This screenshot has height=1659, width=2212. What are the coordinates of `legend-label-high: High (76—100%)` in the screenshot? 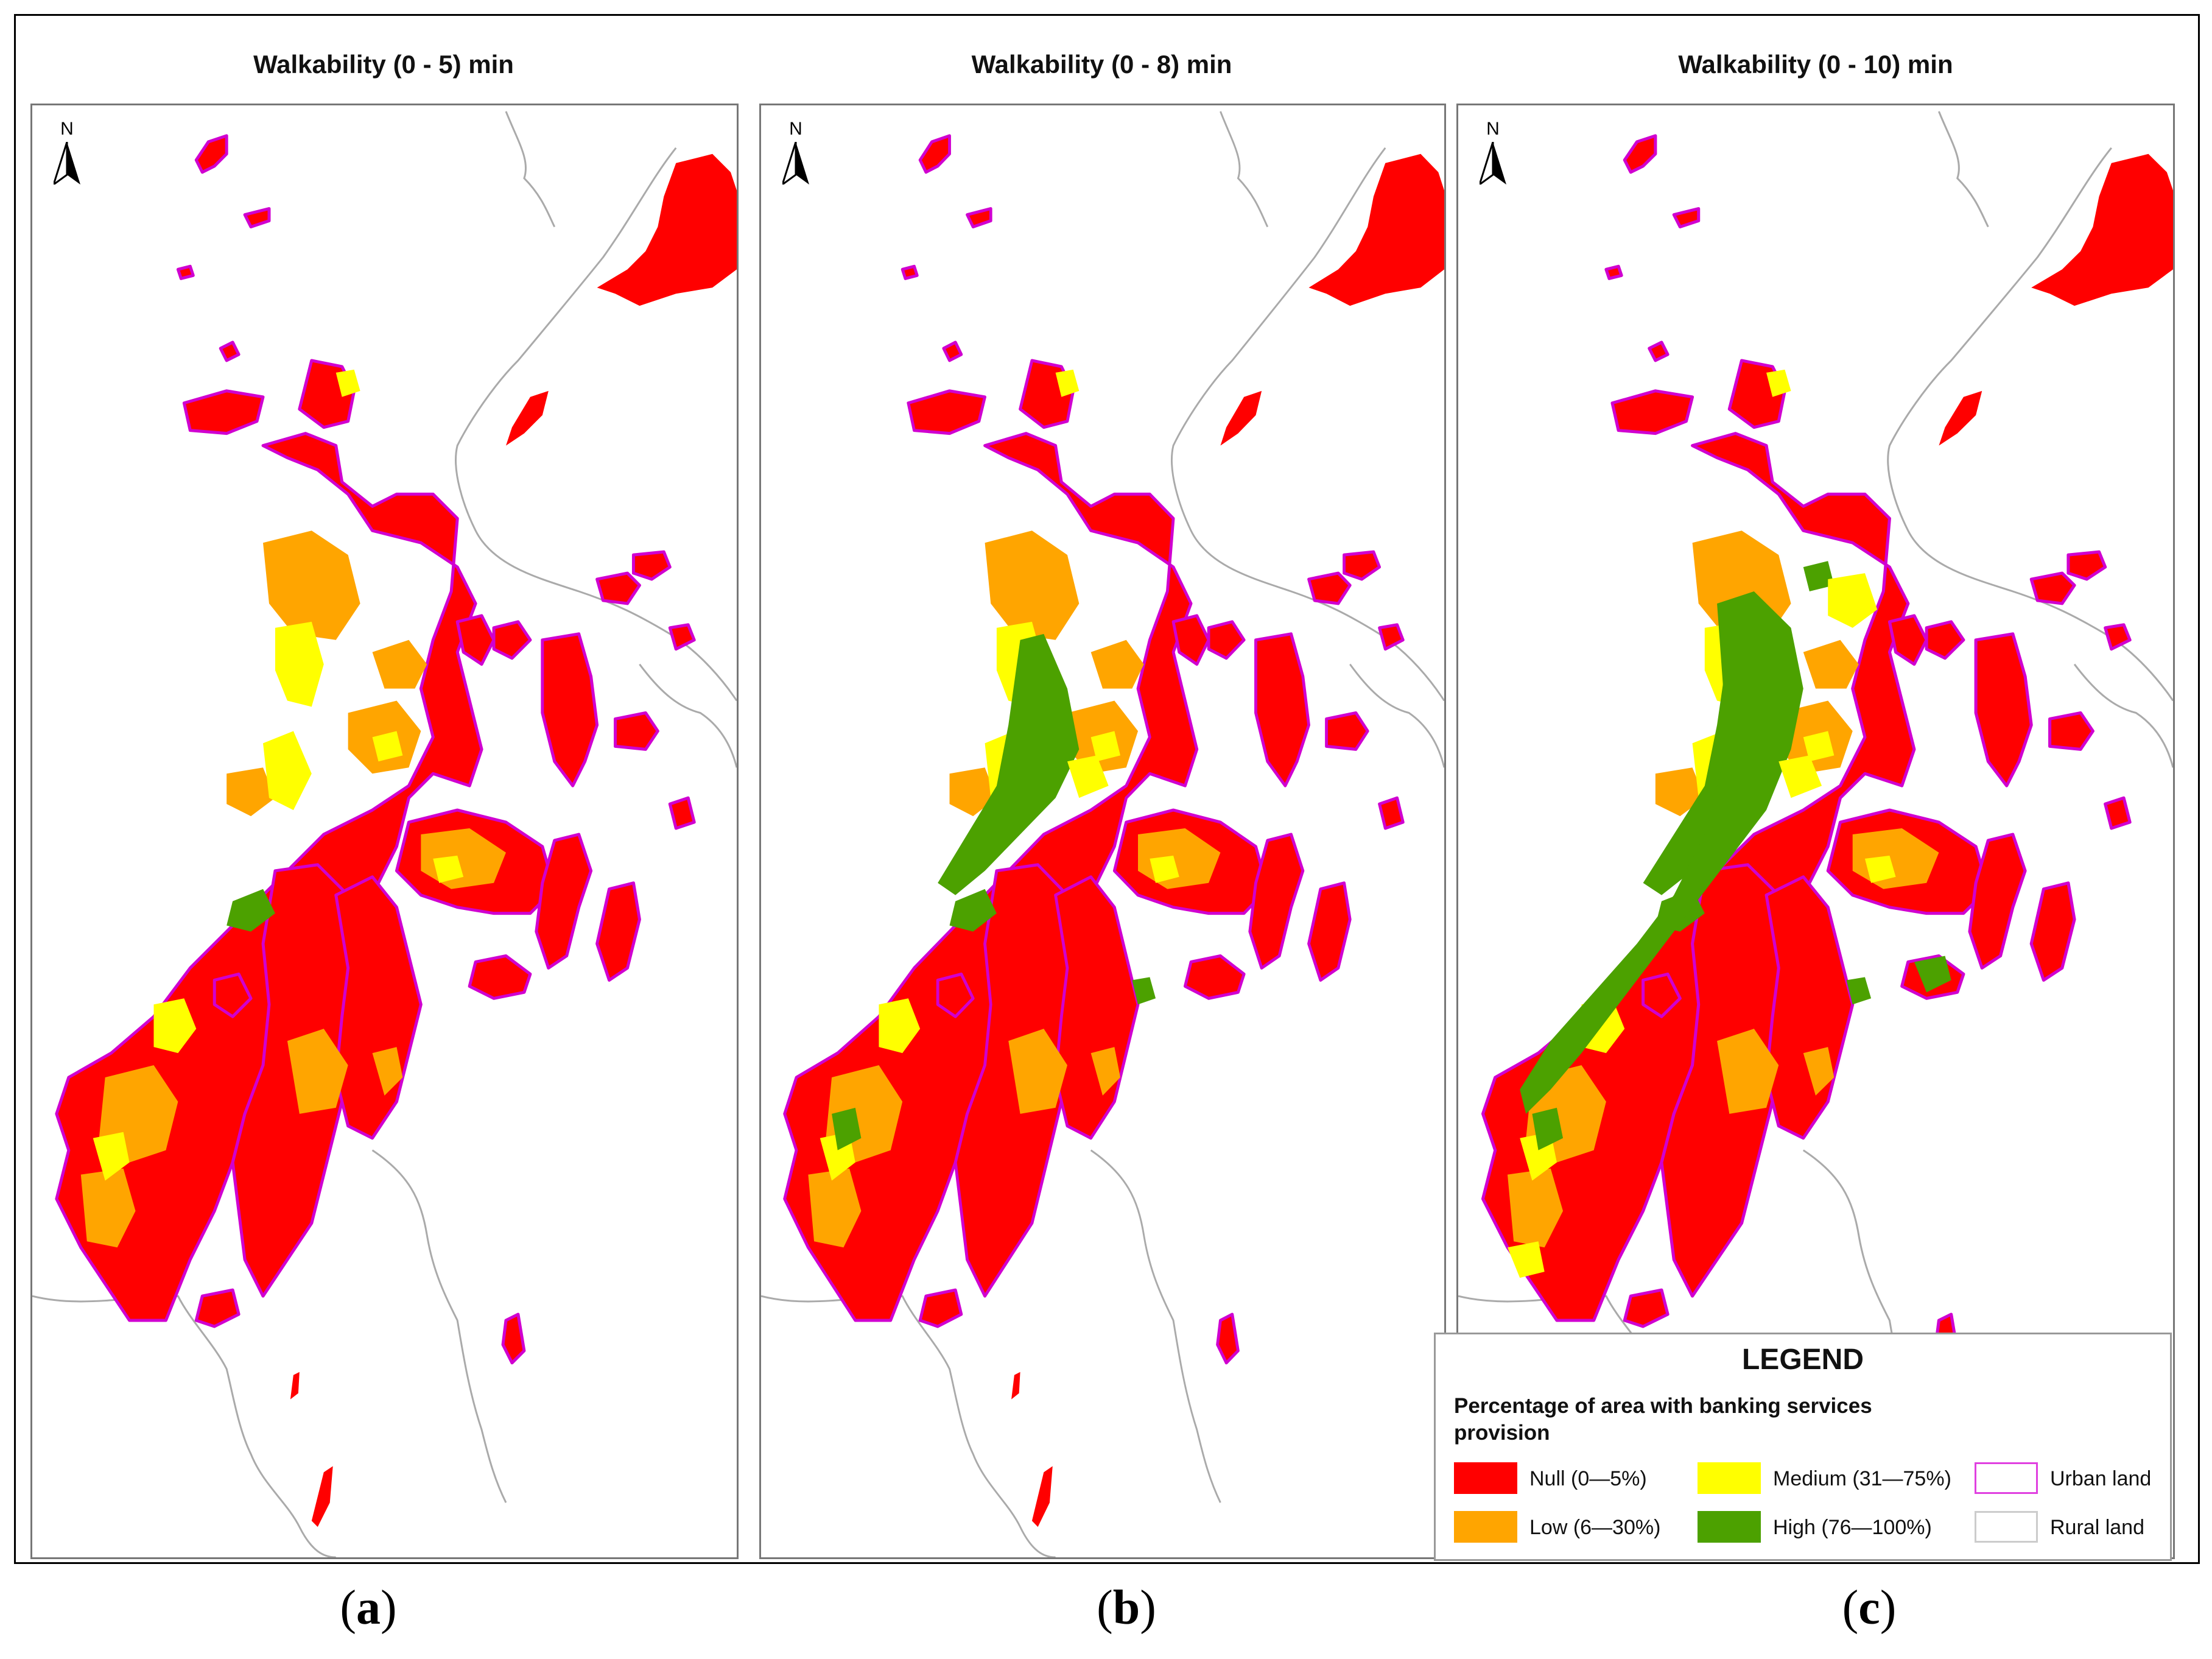 It's located at (1852, 1527).